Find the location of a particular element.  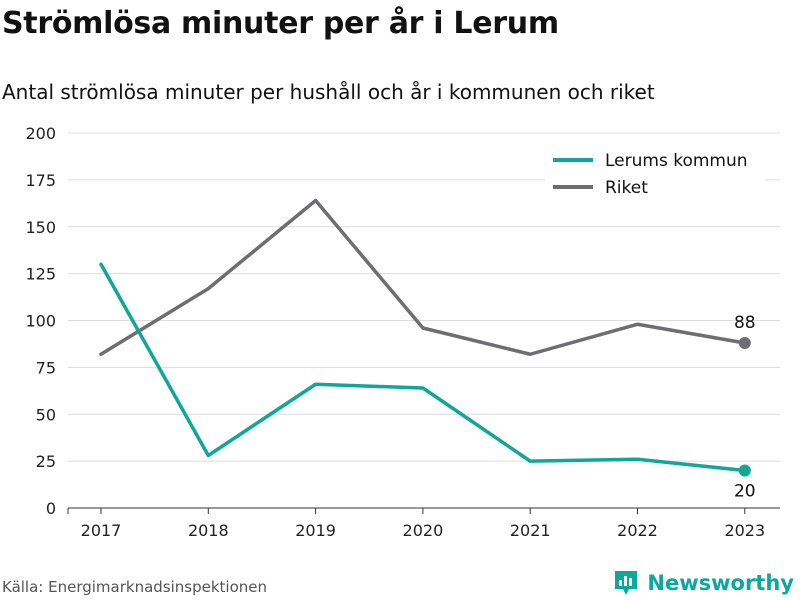

x-tick-label: 2022 is located at coordinates (637, 530).